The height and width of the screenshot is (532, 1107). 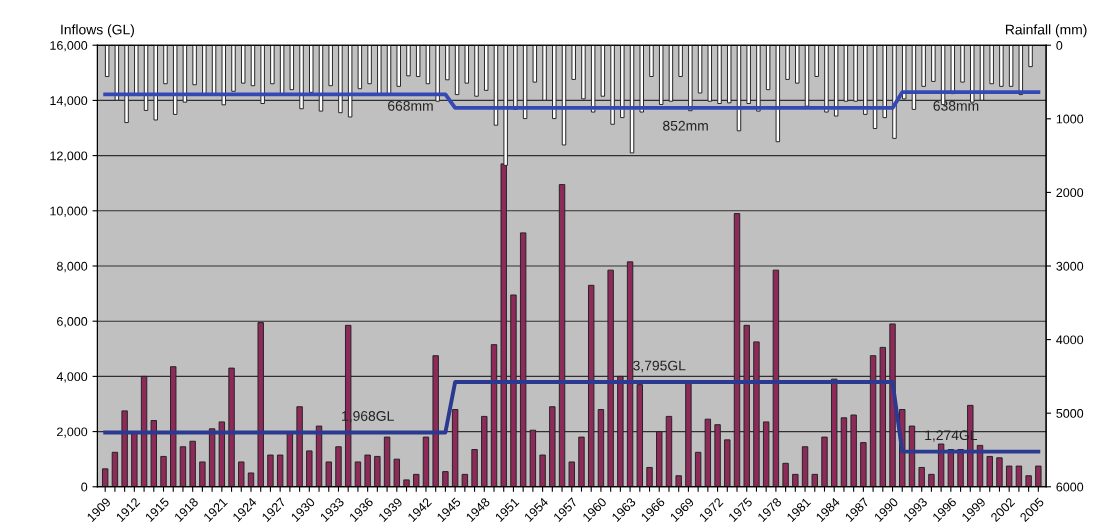 I want to click on annotation: 3,795GL, so click(x=659, y=366).